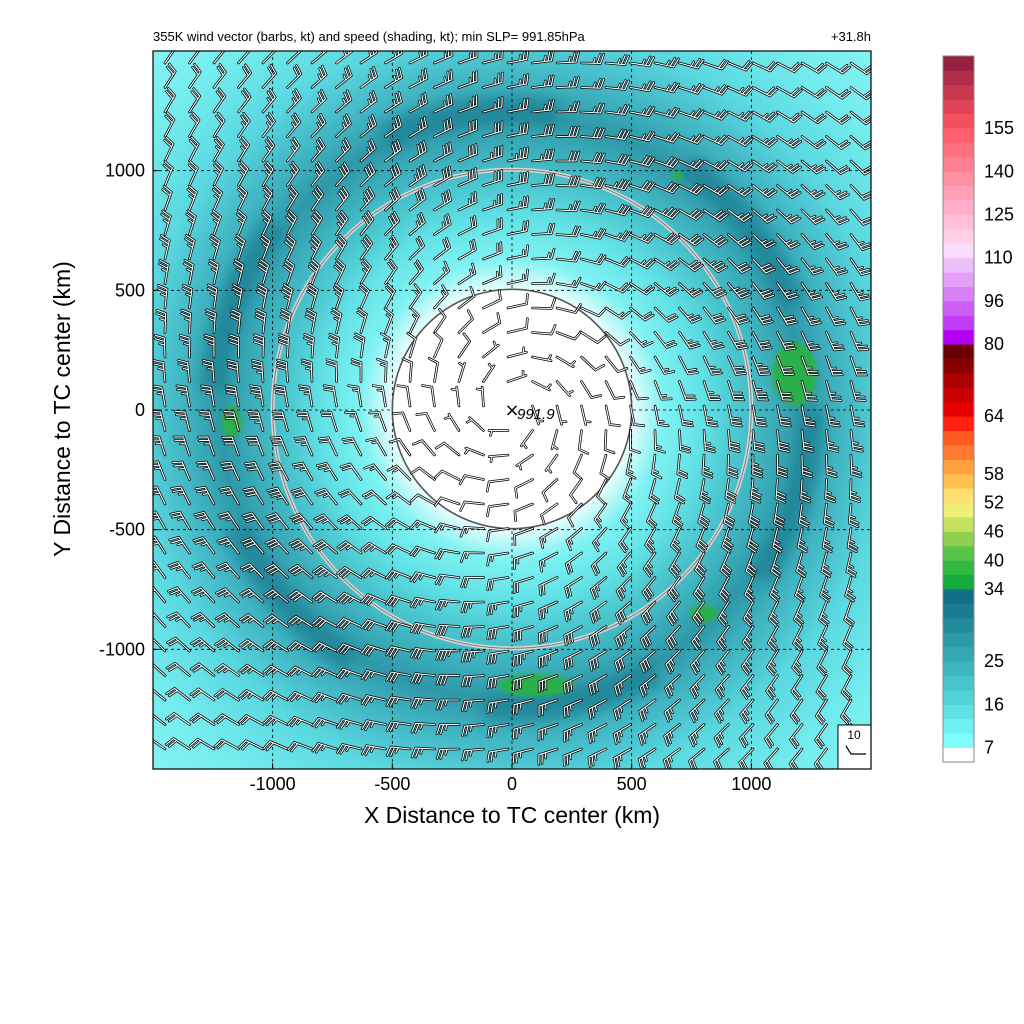  What do you see at coordinates (273, 784) in the screenshot?
I see `x-tick-label: -1000` at bounding box center [273, 784].